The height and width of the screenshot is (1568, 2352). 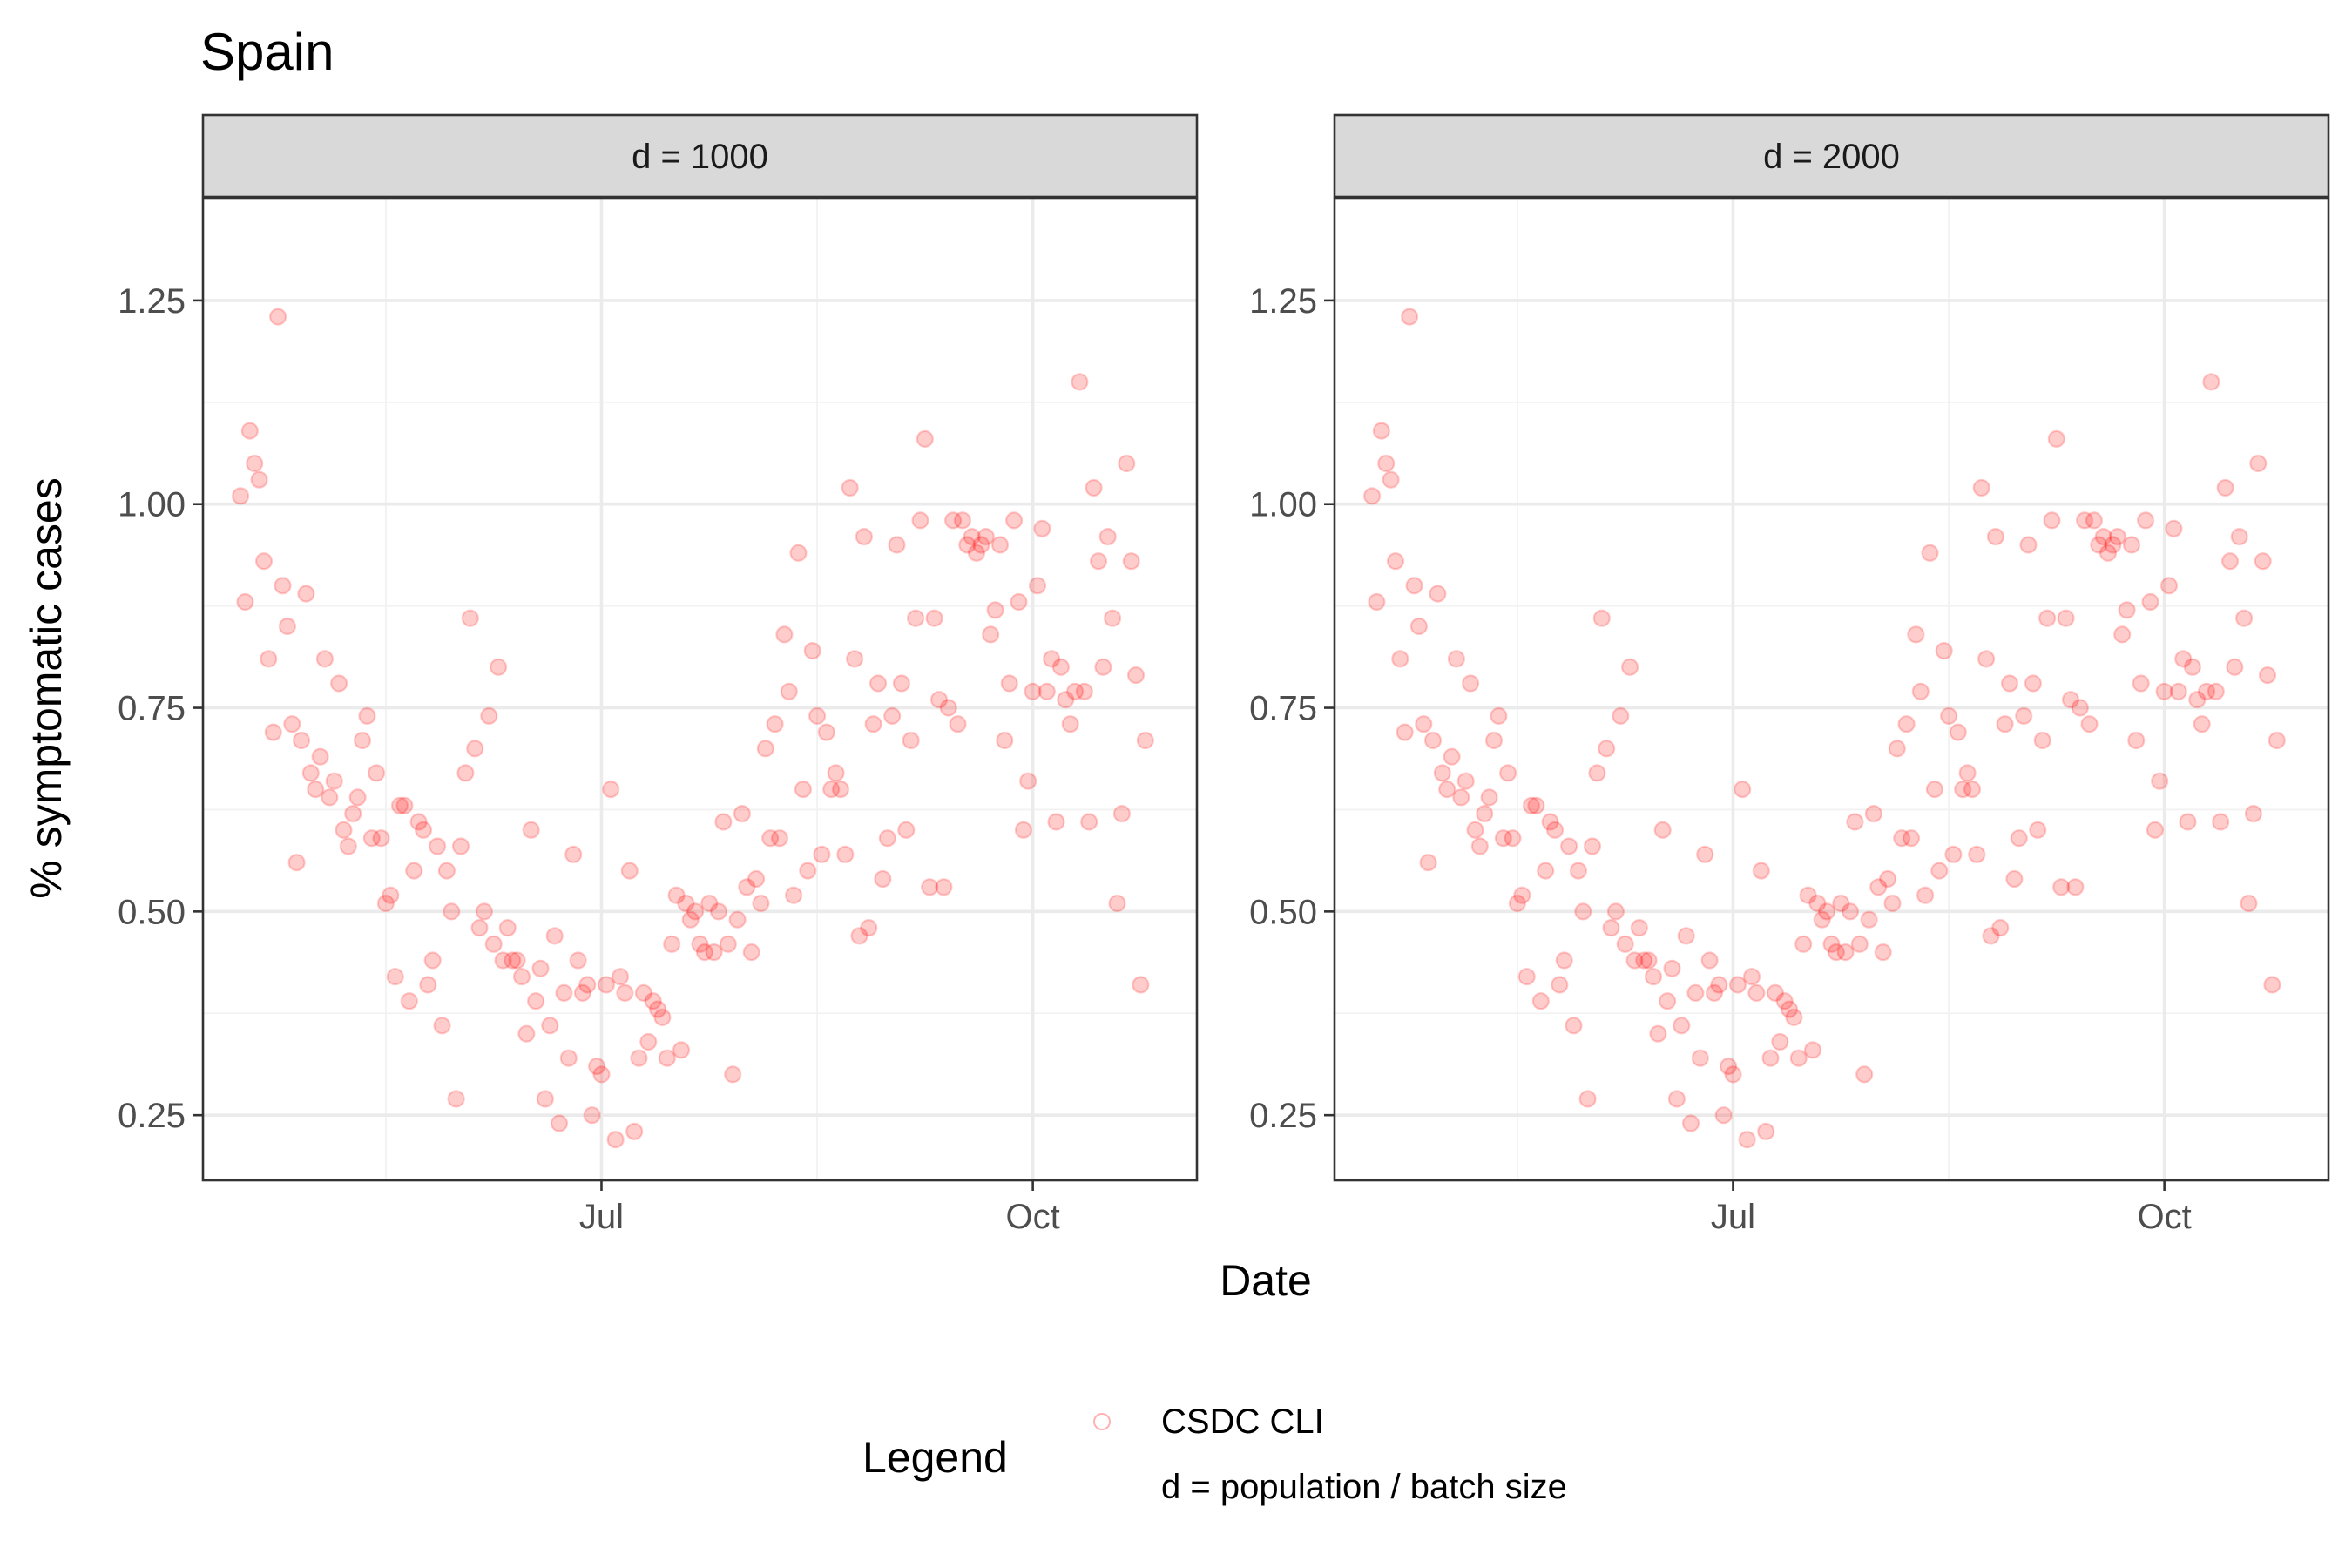 I want to click on y-tick-label: 0.75, so click(x=1283, y=709).